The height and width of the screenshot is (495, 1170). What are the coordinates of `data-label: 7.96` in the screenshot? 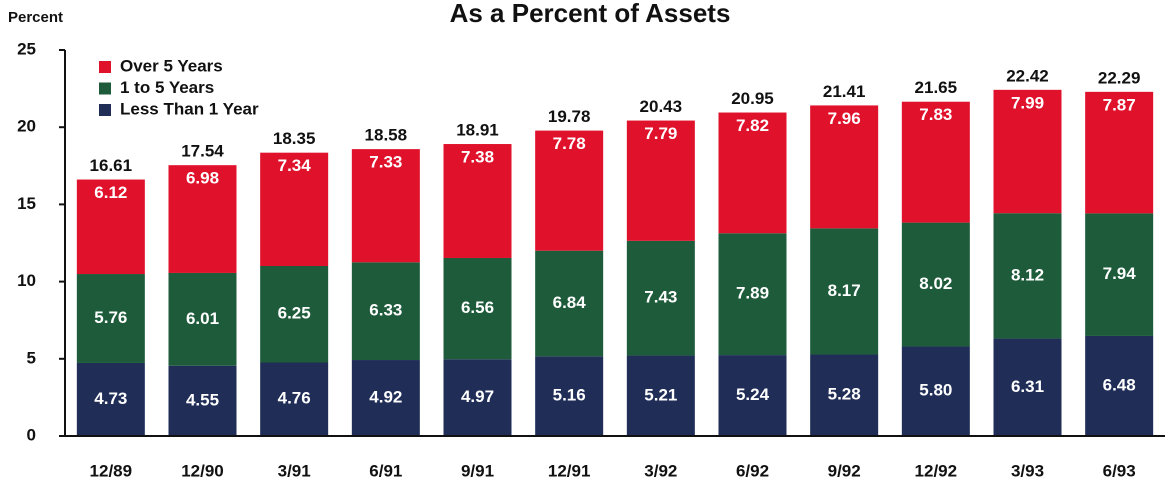 It's located at (844, 118).